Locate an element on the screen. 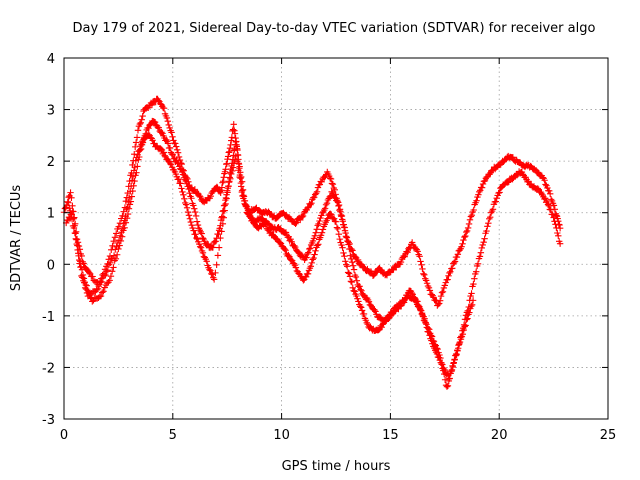  y-tick-label: -2 is located at coordinates (48, 368).